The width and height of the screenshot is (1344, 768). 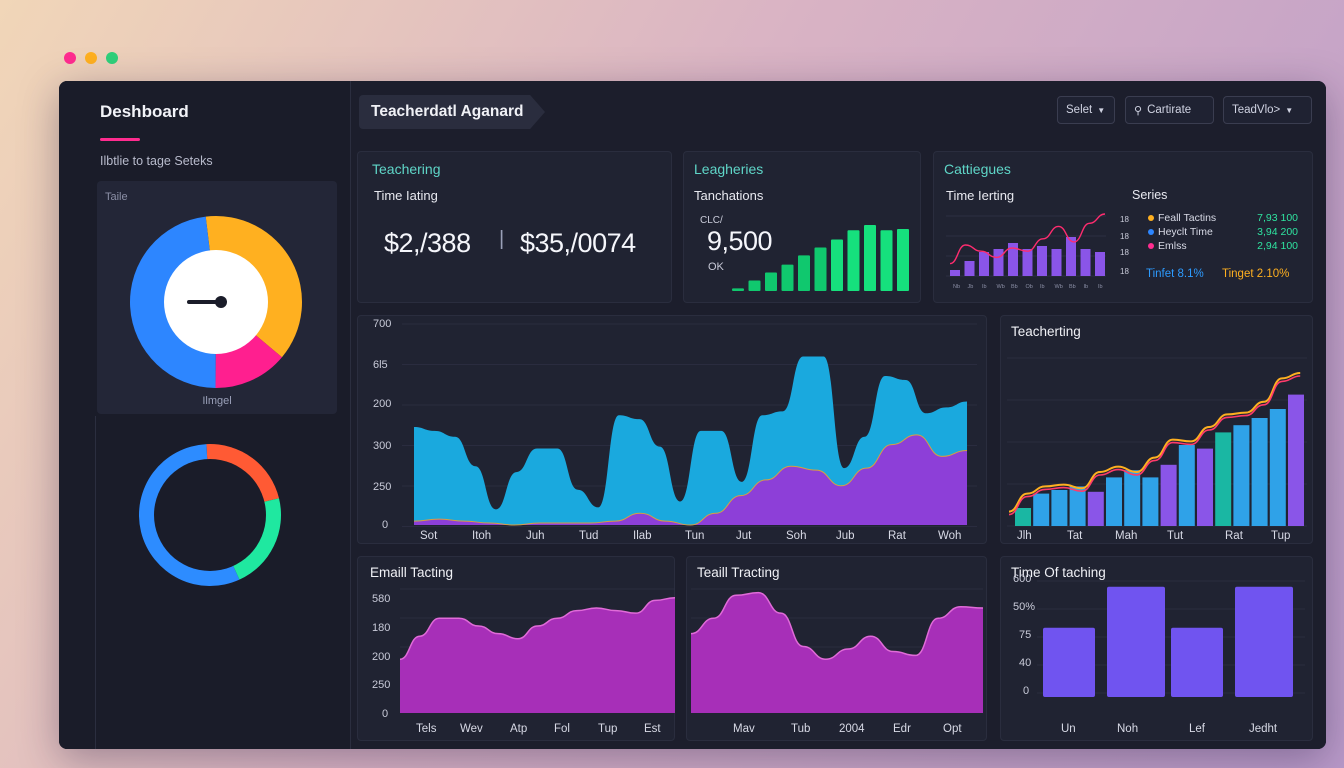 I want to click on kpi3-x-tick: Jb, so click(x=971, y=287).